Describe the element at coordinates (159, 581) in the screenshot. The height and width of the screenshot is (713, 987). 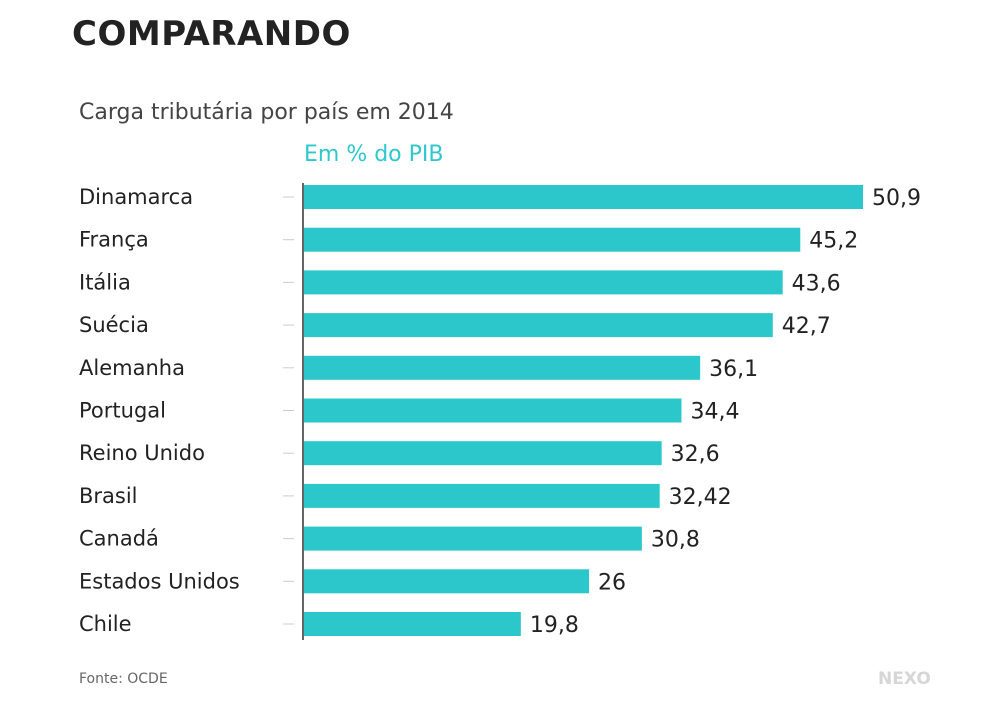
I see `category-label: Estados Unidos` at that location.